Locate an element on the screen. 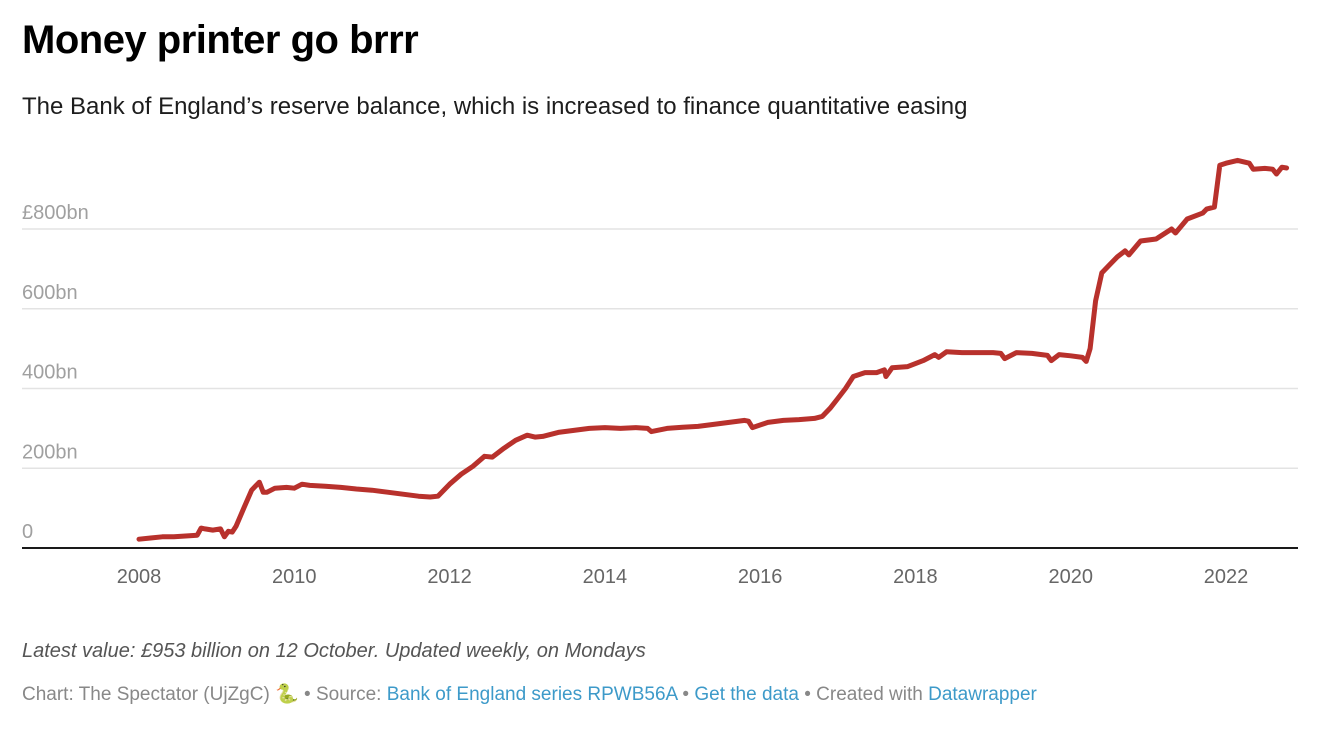 The height and width of the screenshot is (748, 1324). source-link: Bank of England series RPWB56A is located at coordinates (532, 694).